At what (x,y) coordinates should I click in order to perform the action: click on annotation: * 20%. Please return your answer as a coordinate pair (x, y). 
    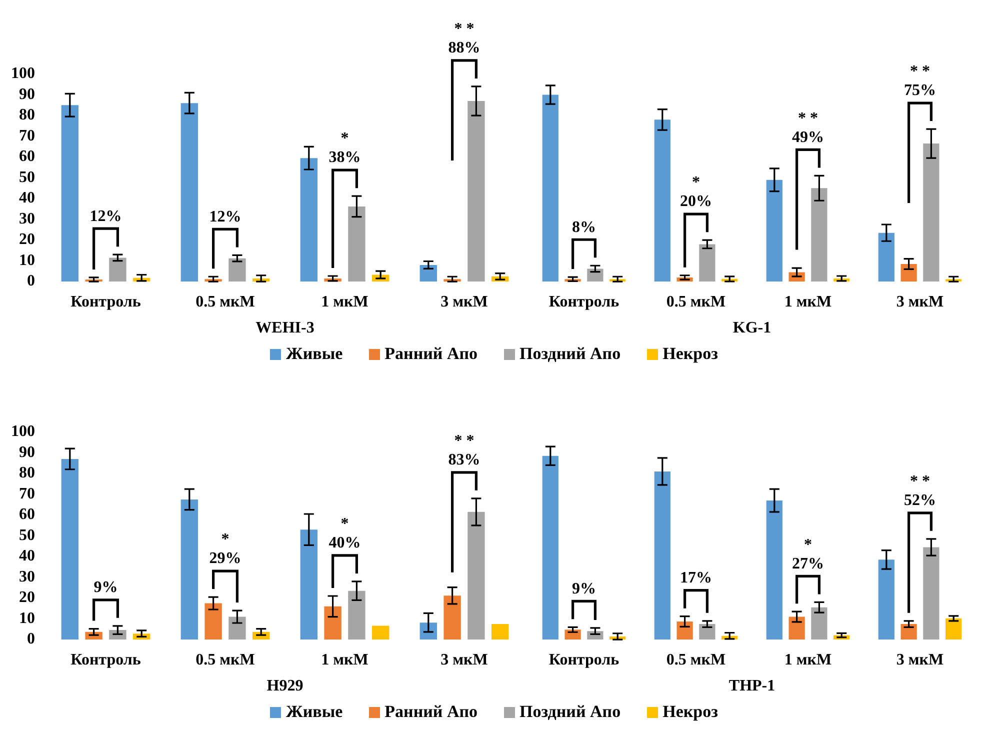
    Looking at the image, I should click on (696, 192).